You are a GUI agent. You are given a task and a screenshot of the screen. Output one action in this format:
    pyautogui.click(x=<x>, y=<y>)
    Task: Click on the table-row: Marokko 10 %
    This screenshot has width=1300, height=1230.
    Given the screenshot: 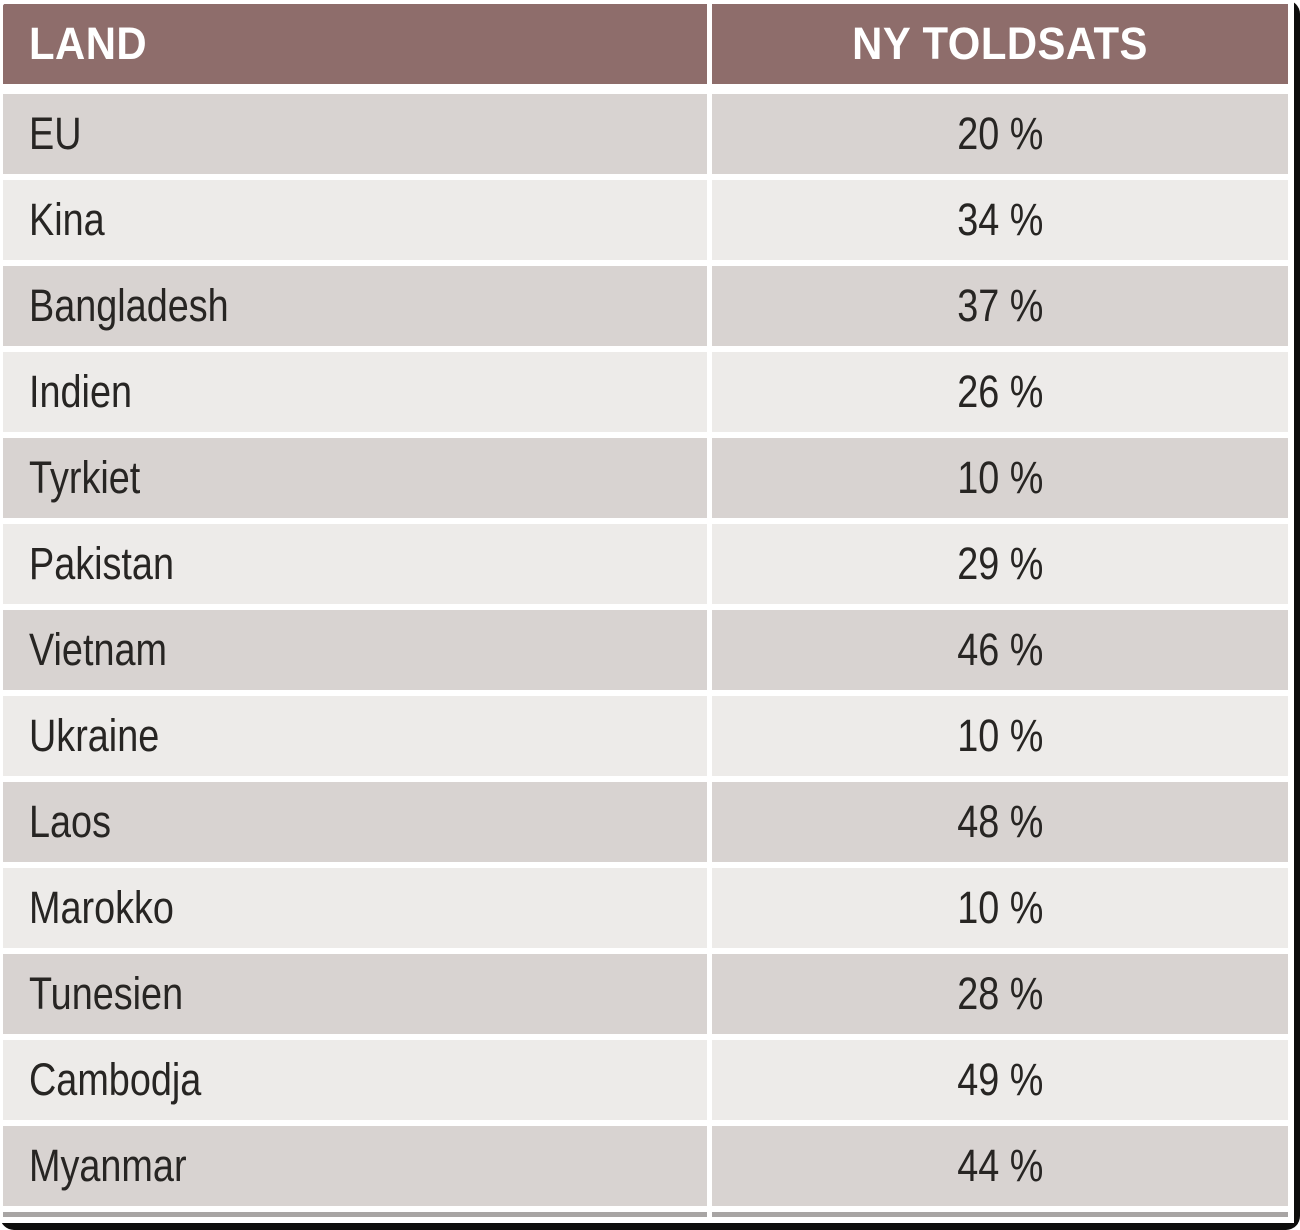 What is the action you would take?
    pyautogui.click(x=645, y=908)
    